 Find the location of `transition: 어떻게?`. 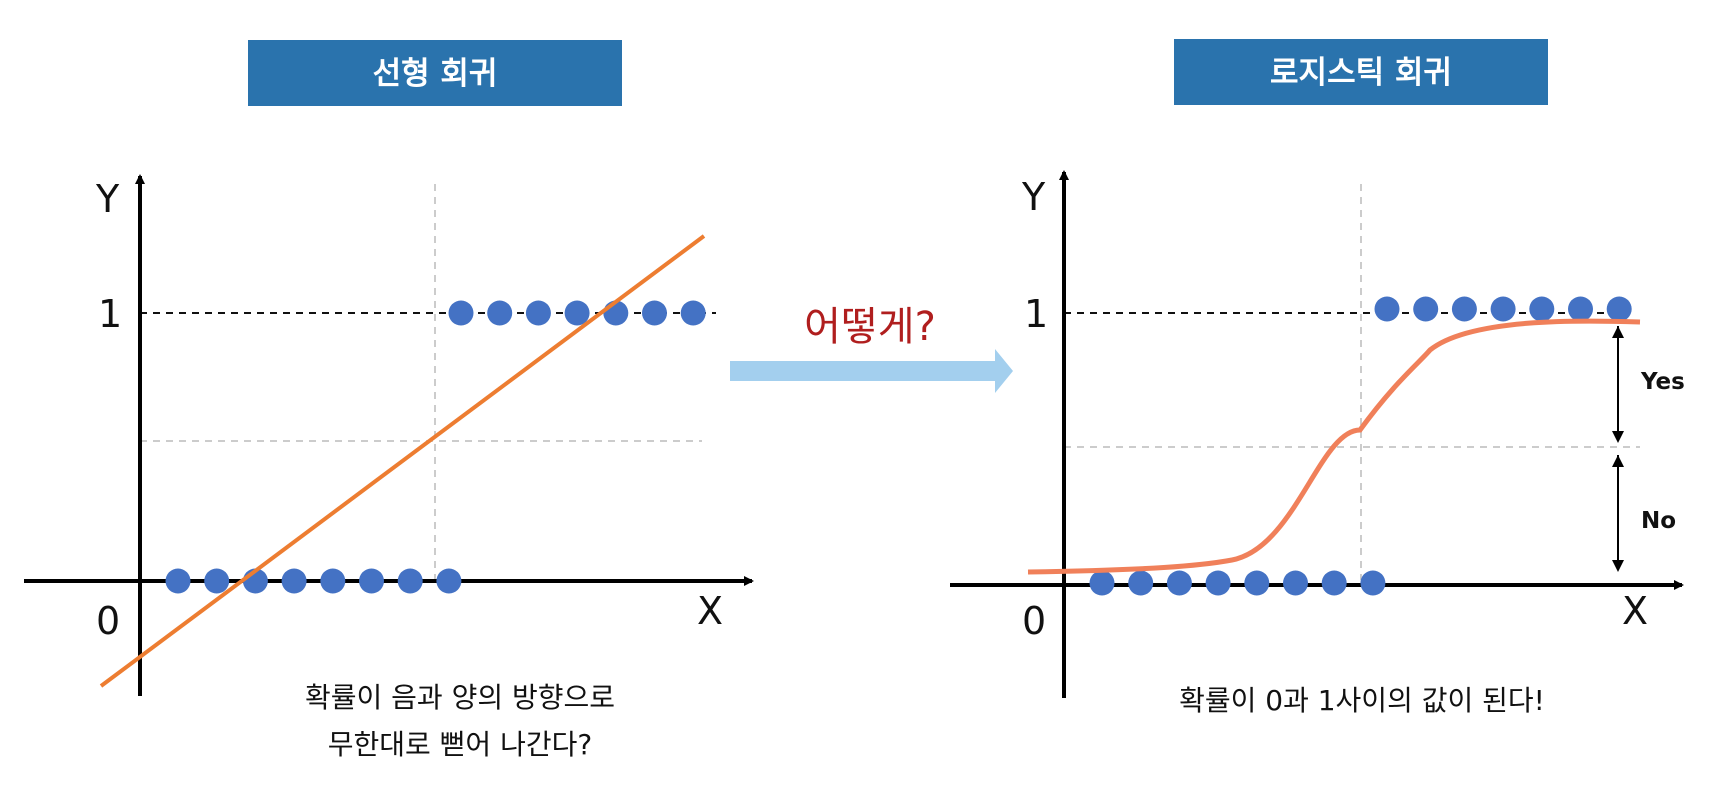

transition: 어떻게? is located at coordinates (871, 348).